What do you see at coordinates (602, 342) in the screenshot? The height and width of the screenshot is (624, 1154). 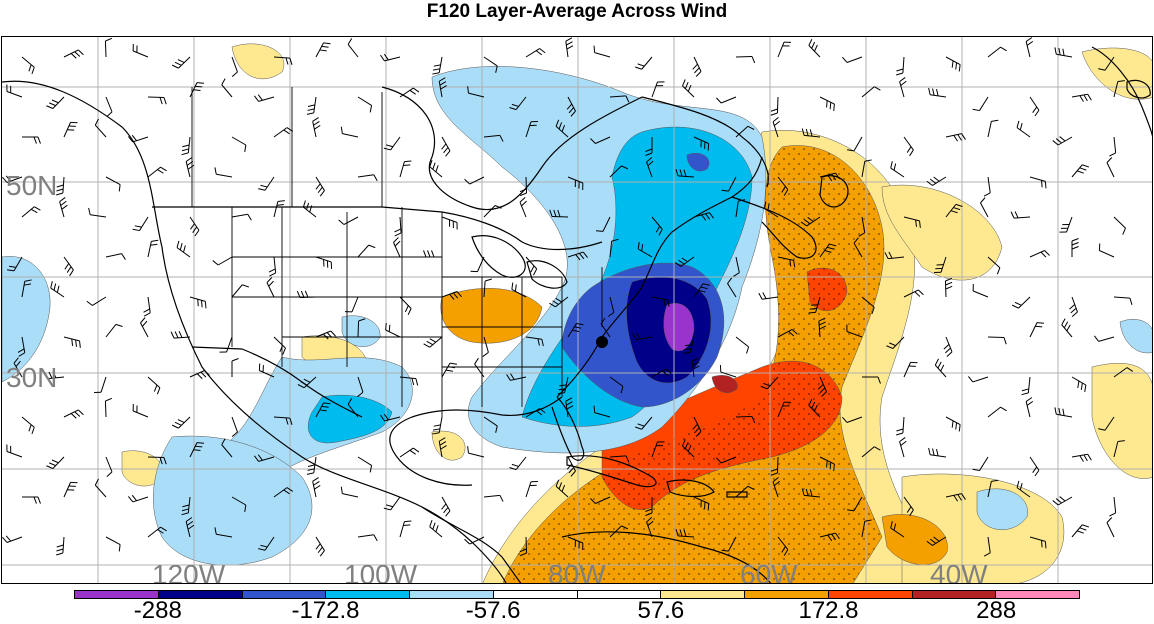 I see `storm-center-marker` at bounding box center [602, 342].